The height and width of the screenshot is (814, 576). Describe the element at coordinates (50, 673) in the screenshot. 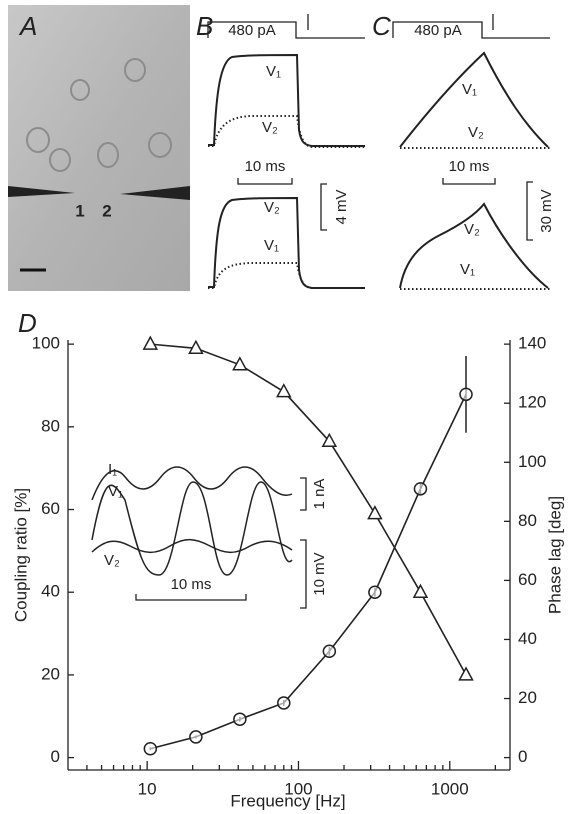

I see `y-tick-label: 20` at that location.